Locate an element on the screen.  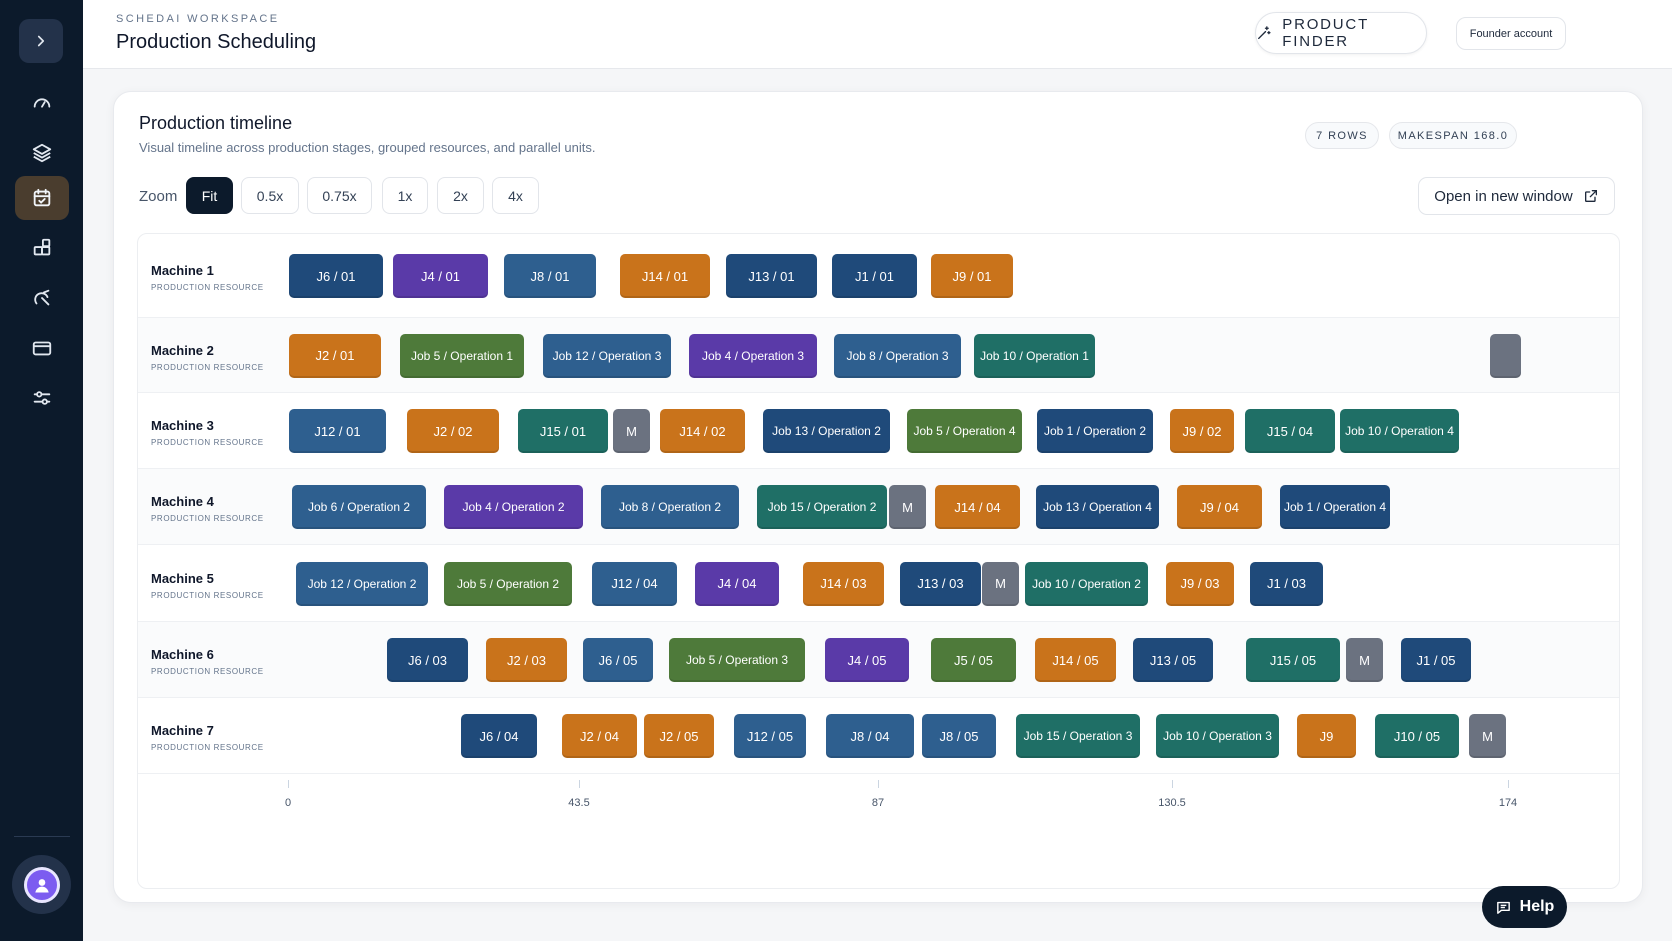
sidebar-item-scheduling is located at coordinates (42, 198).